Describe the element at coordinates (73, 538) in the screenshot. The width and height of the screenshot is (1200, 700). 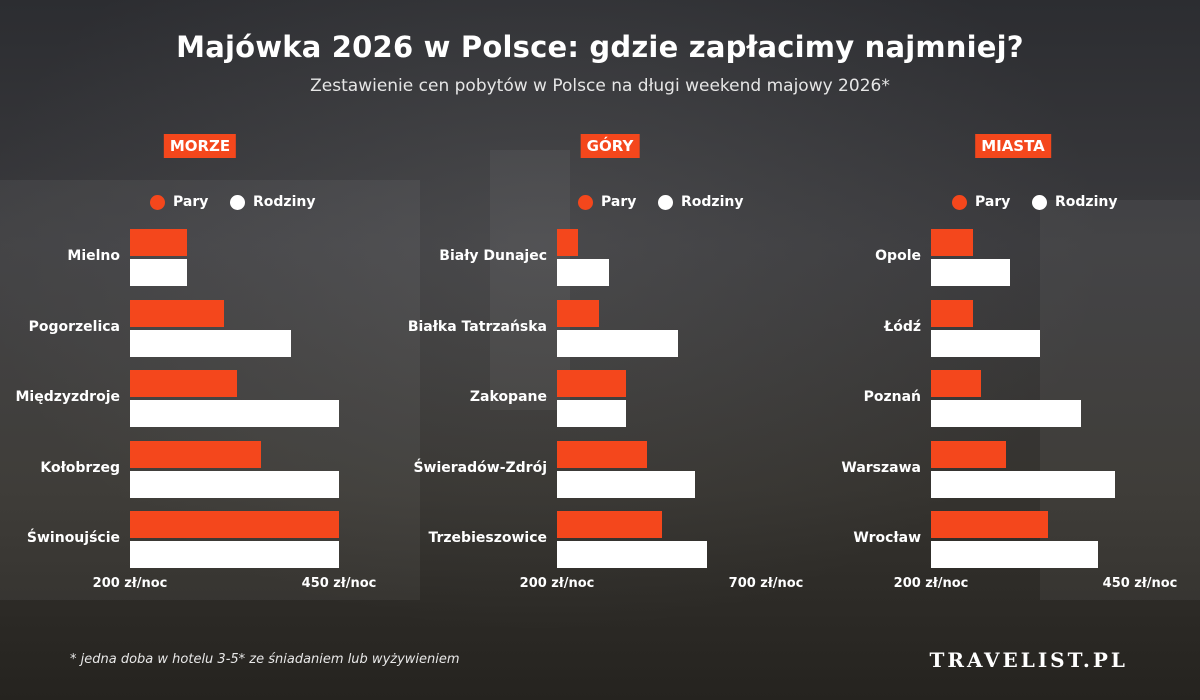
I see `category-label: Świnoujście` at that location.